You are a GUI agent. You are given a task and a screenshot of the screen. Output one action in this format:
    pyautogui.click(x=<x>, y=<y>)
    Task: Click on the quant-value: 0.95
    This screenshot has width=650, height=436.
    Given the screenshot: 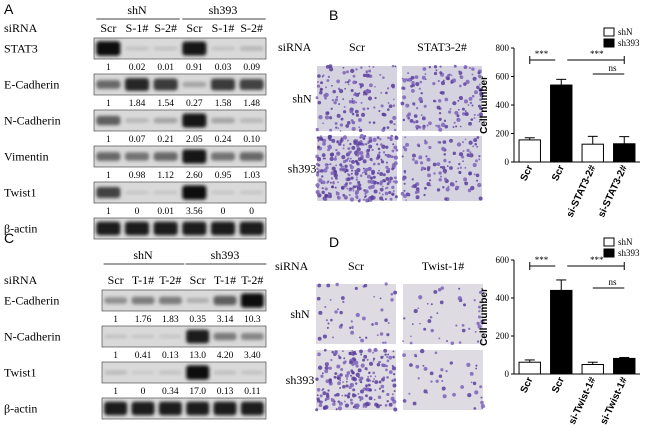 What is the action you would take?
    pyautogui.click(x=223, y=176)
    